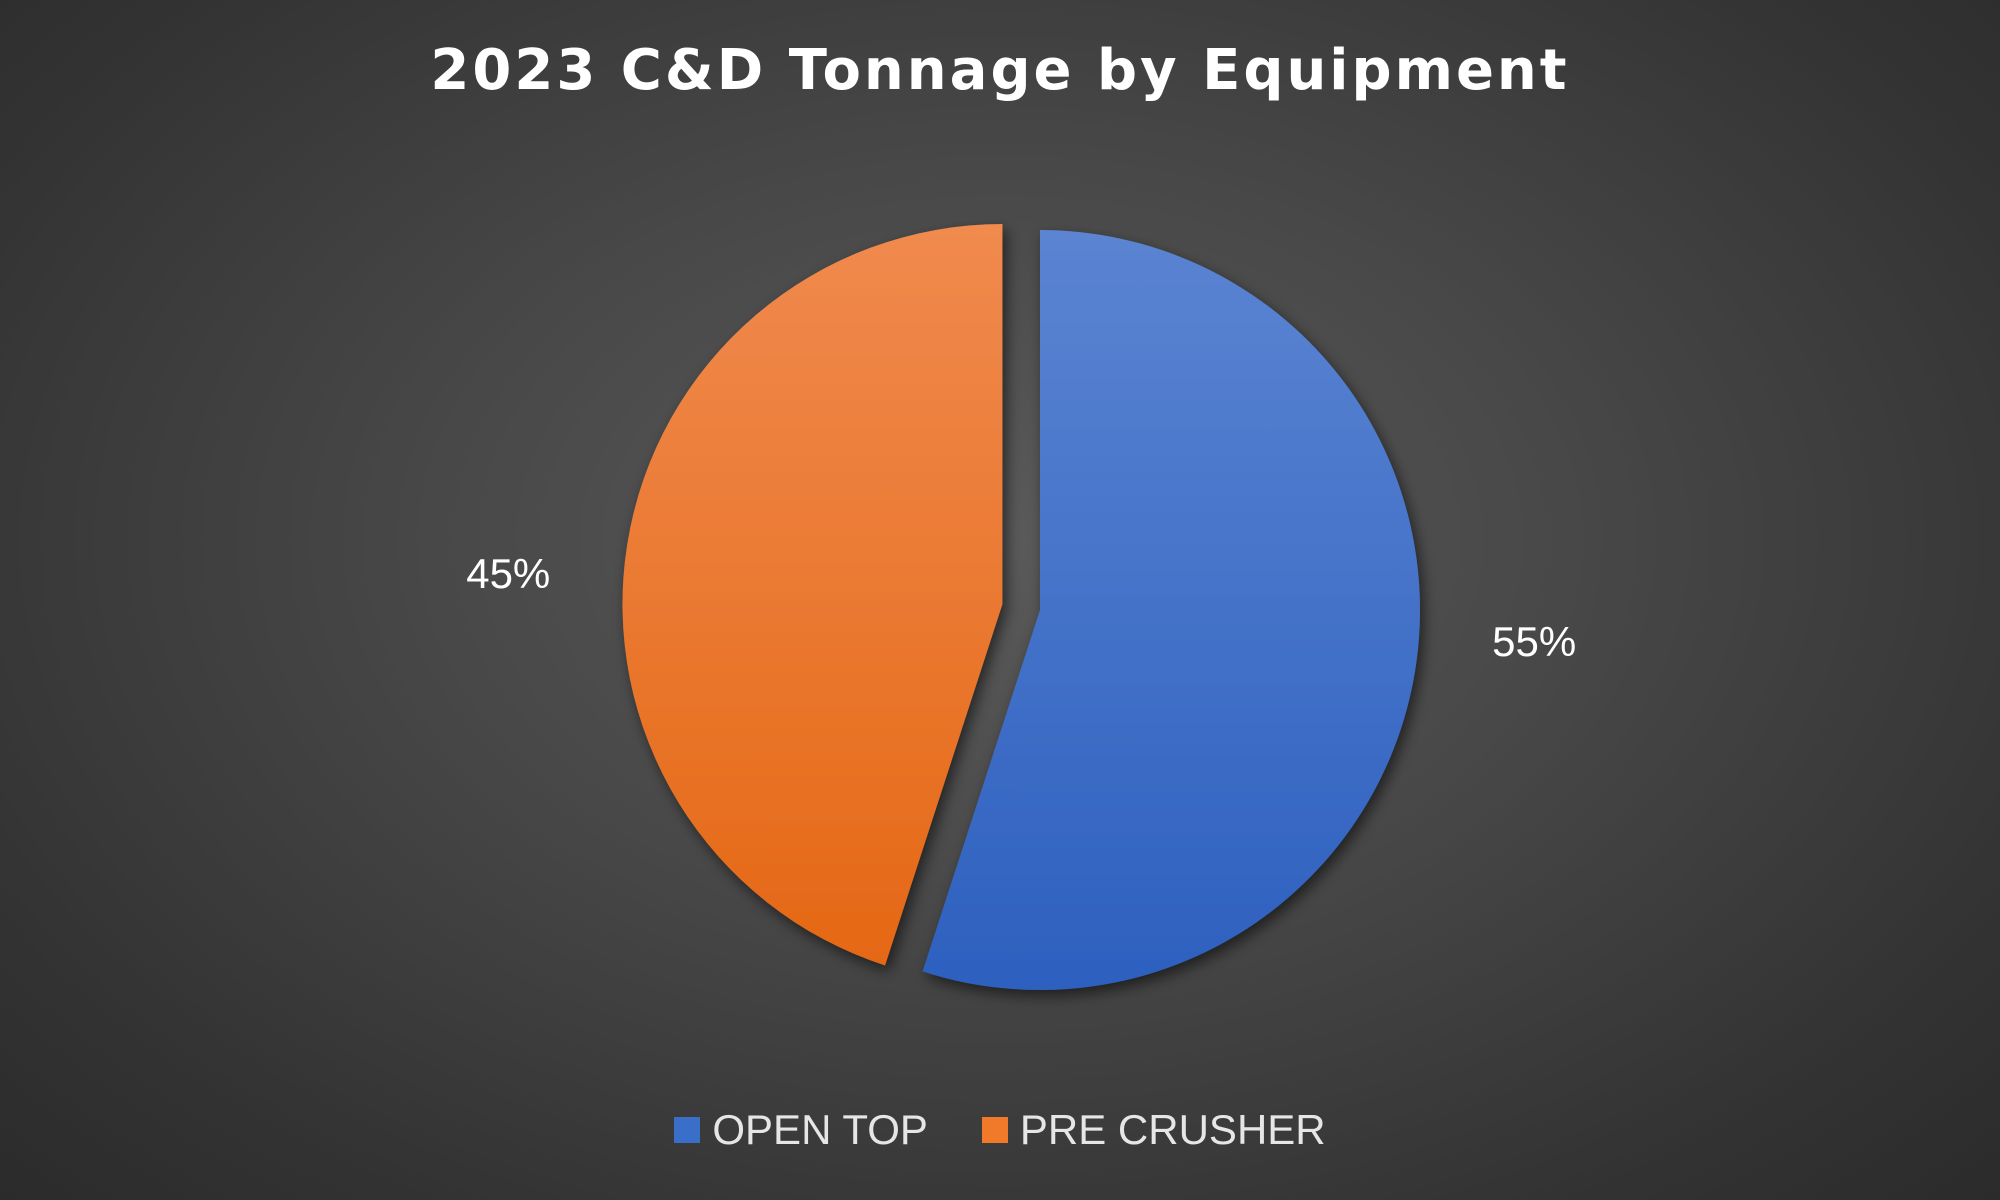 This screenshot has width=2000, height=1200. I want to click on pie-data-labels: 55% 45%, so click(1021, 607).